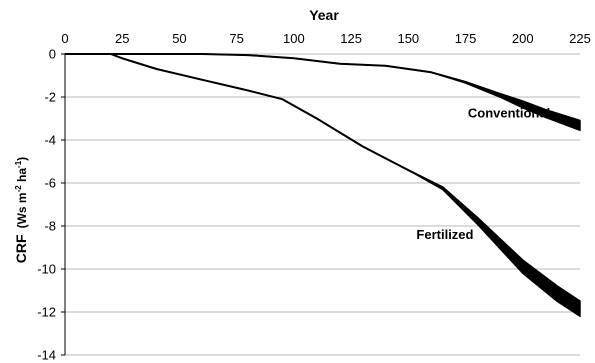 This screenshot has height=363, width=595. Describe the element at coordinates (483, 173) in the screenshot. I see `annotations: Conventional Fertilized` at that location.